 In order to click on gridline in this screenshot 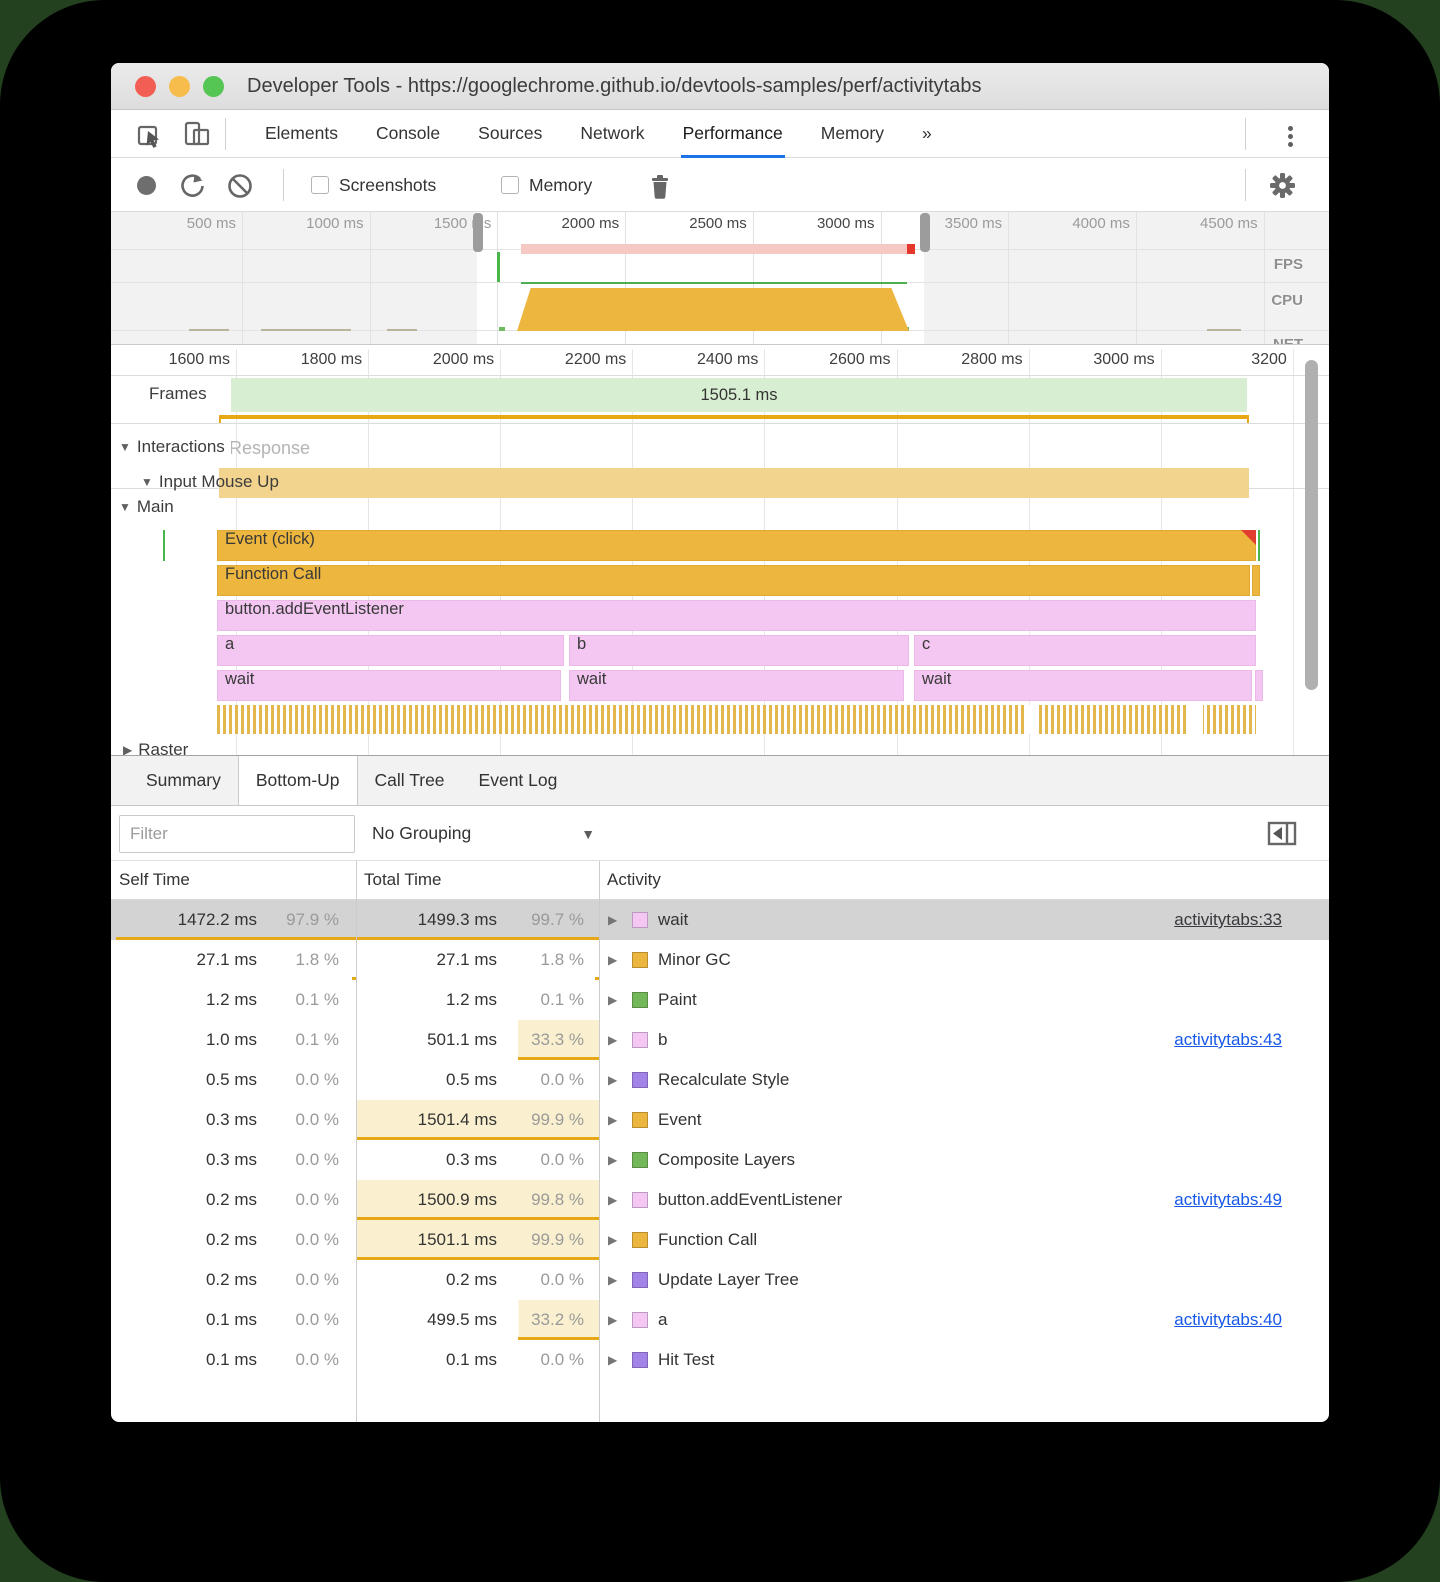, I will do `click(1136, 278)`.